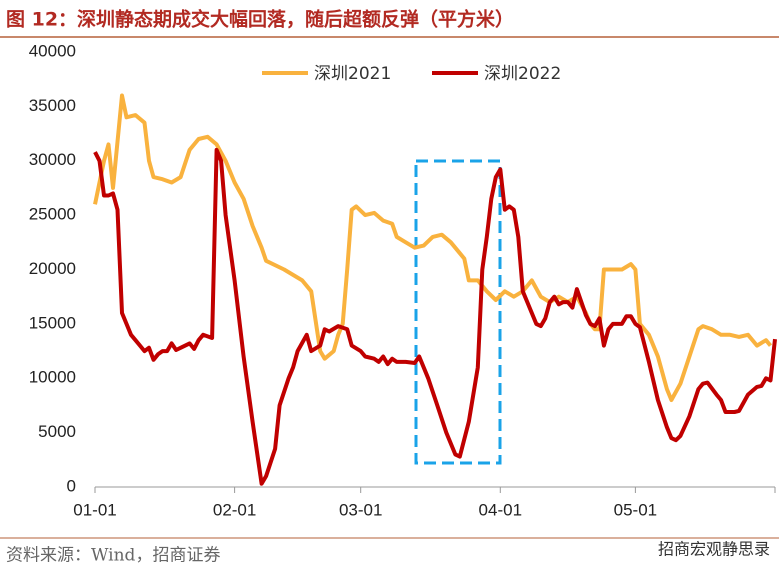 Image resolution: width=779 pixels, height=583 pixels. What do you see at coordinates (458, 312) in the screenshot?
I see `highlight-box` at bounding box center [458, 312].